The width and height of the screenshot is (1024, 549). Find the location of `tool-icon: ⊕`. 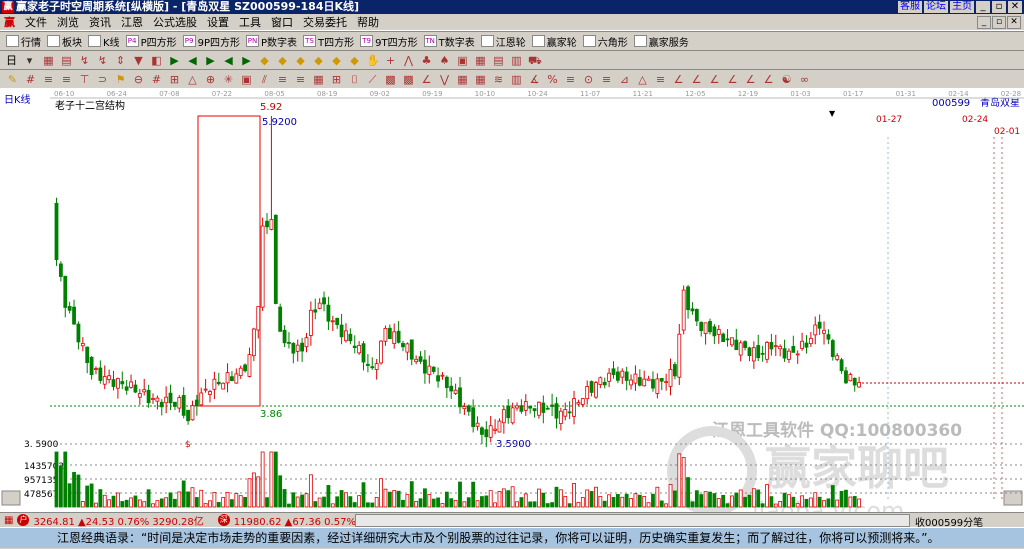

tool-icon: ⊕ is located at coordinates (210, 79).